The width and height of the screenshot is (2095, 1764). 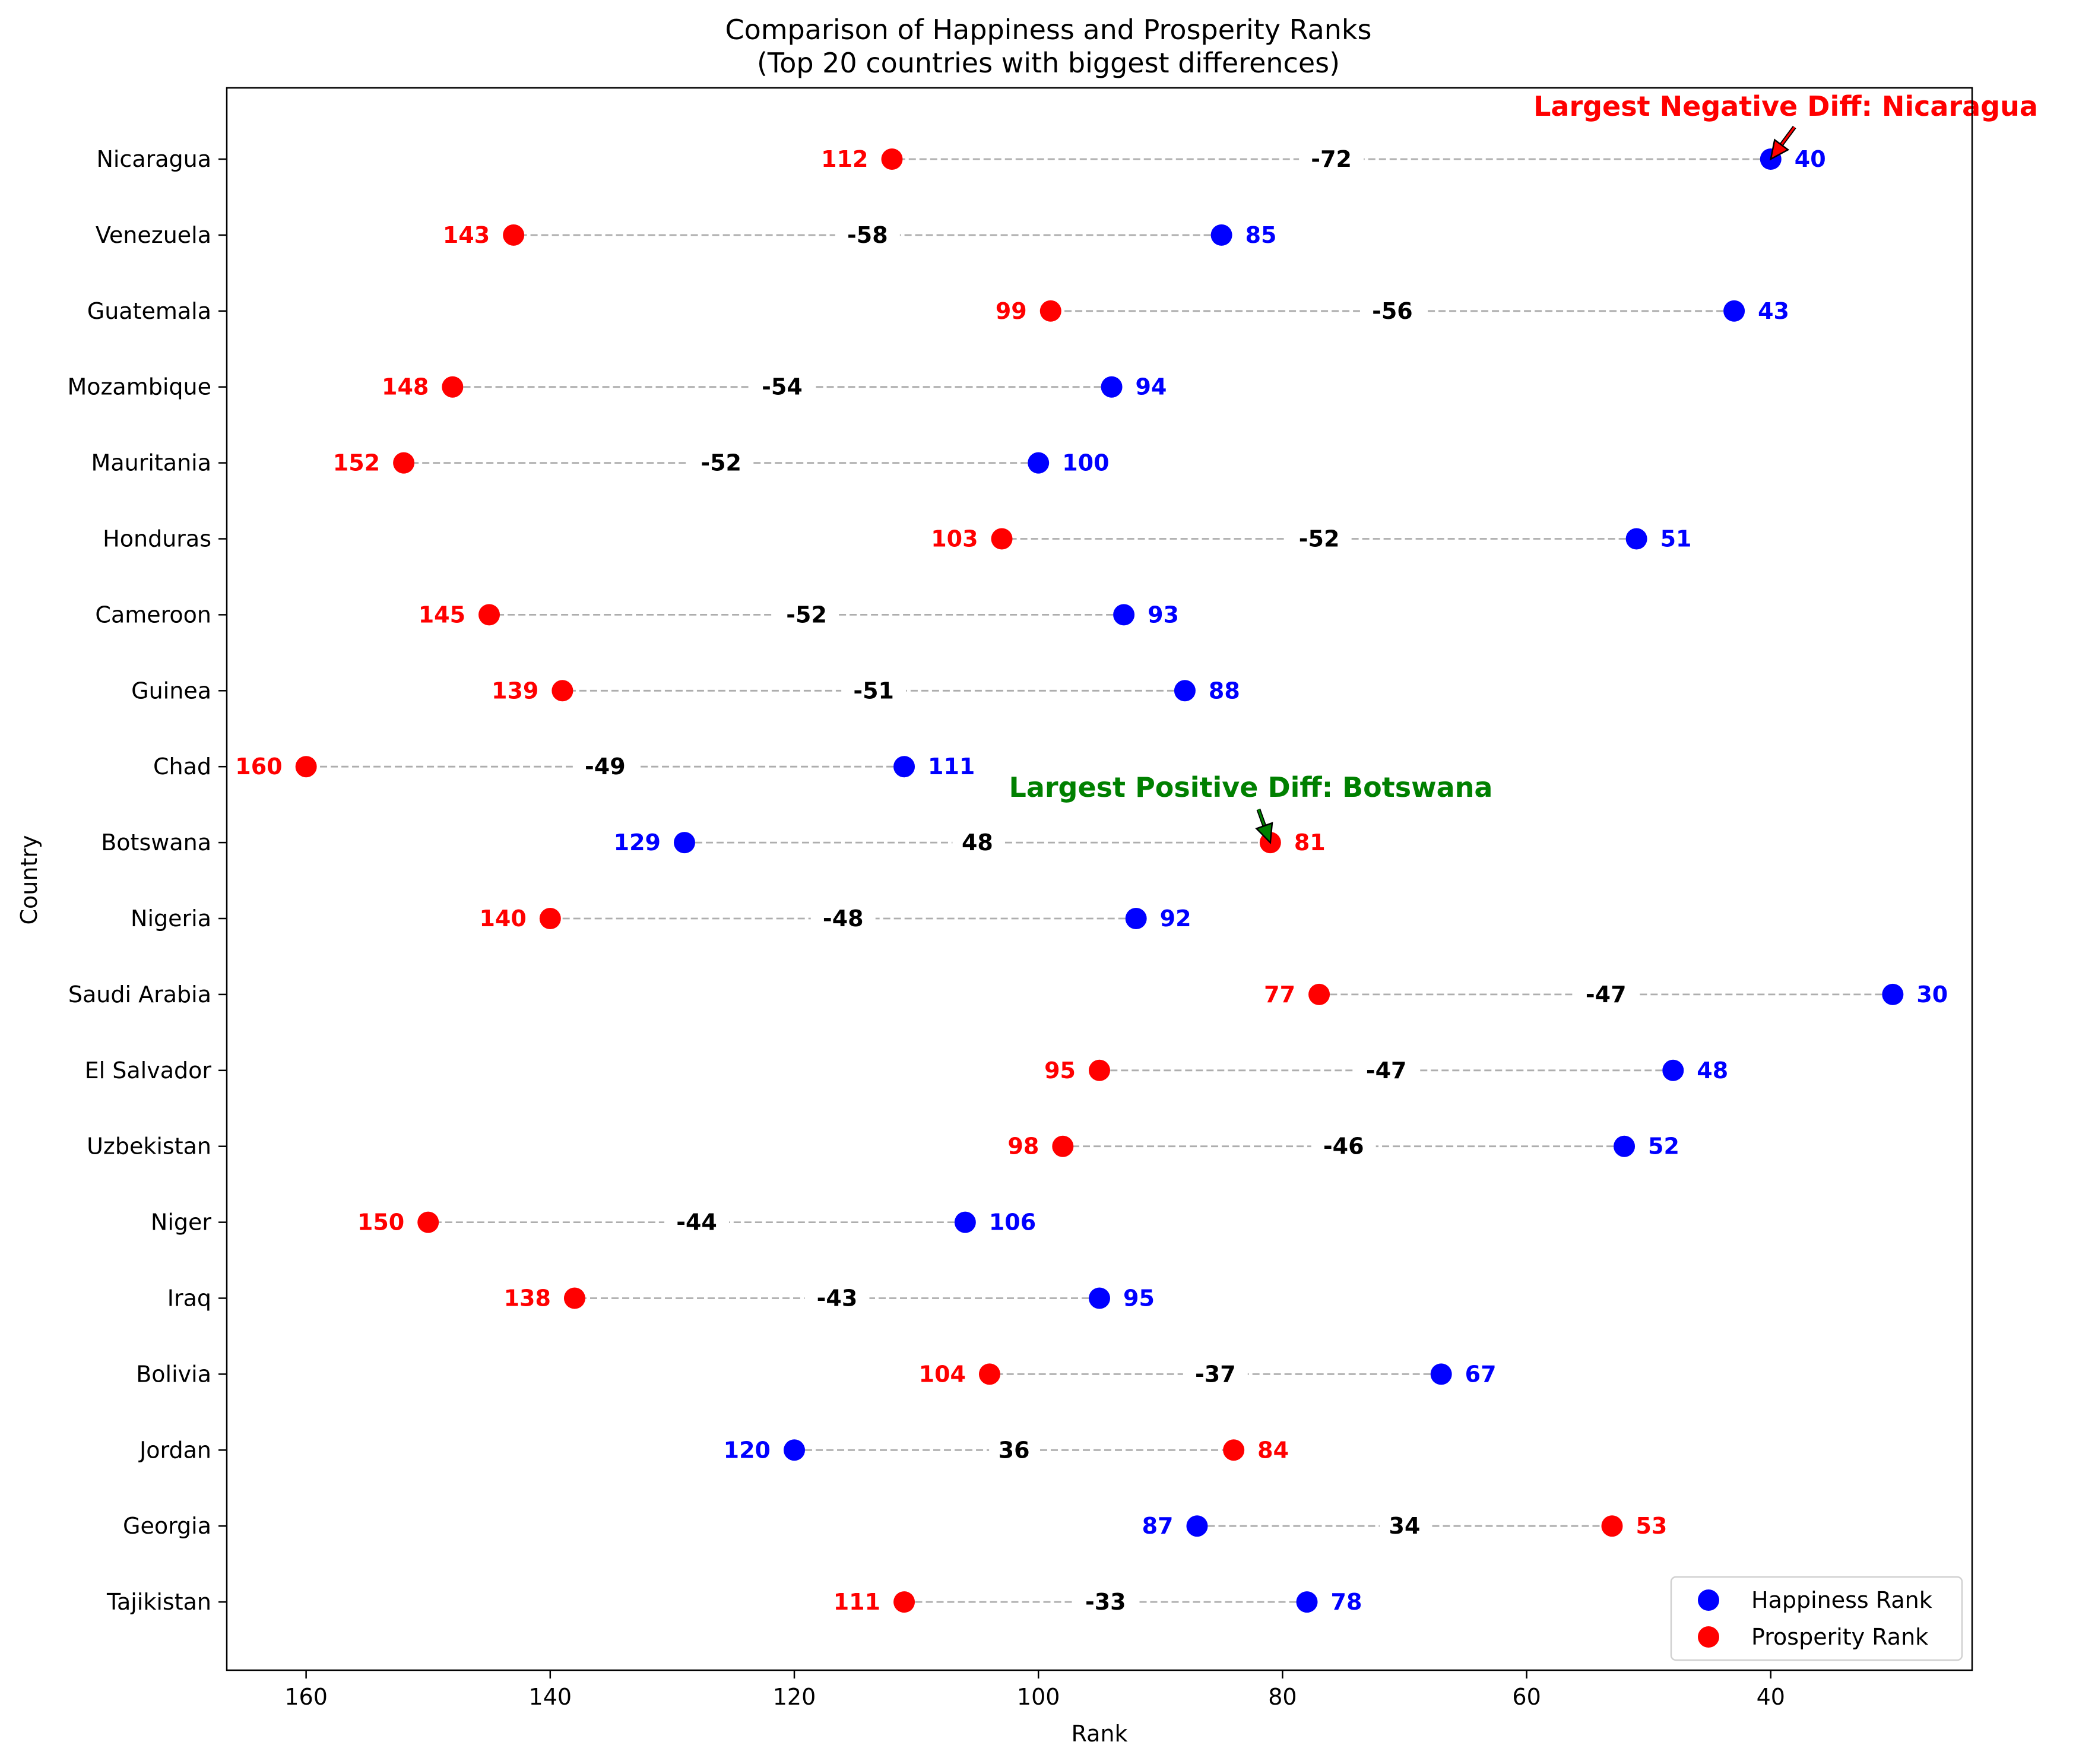 What do you see at coordinates (1343, 1146) in the screenshot?
I see `difference-label: -46` at bounding box center [1343, 1146].